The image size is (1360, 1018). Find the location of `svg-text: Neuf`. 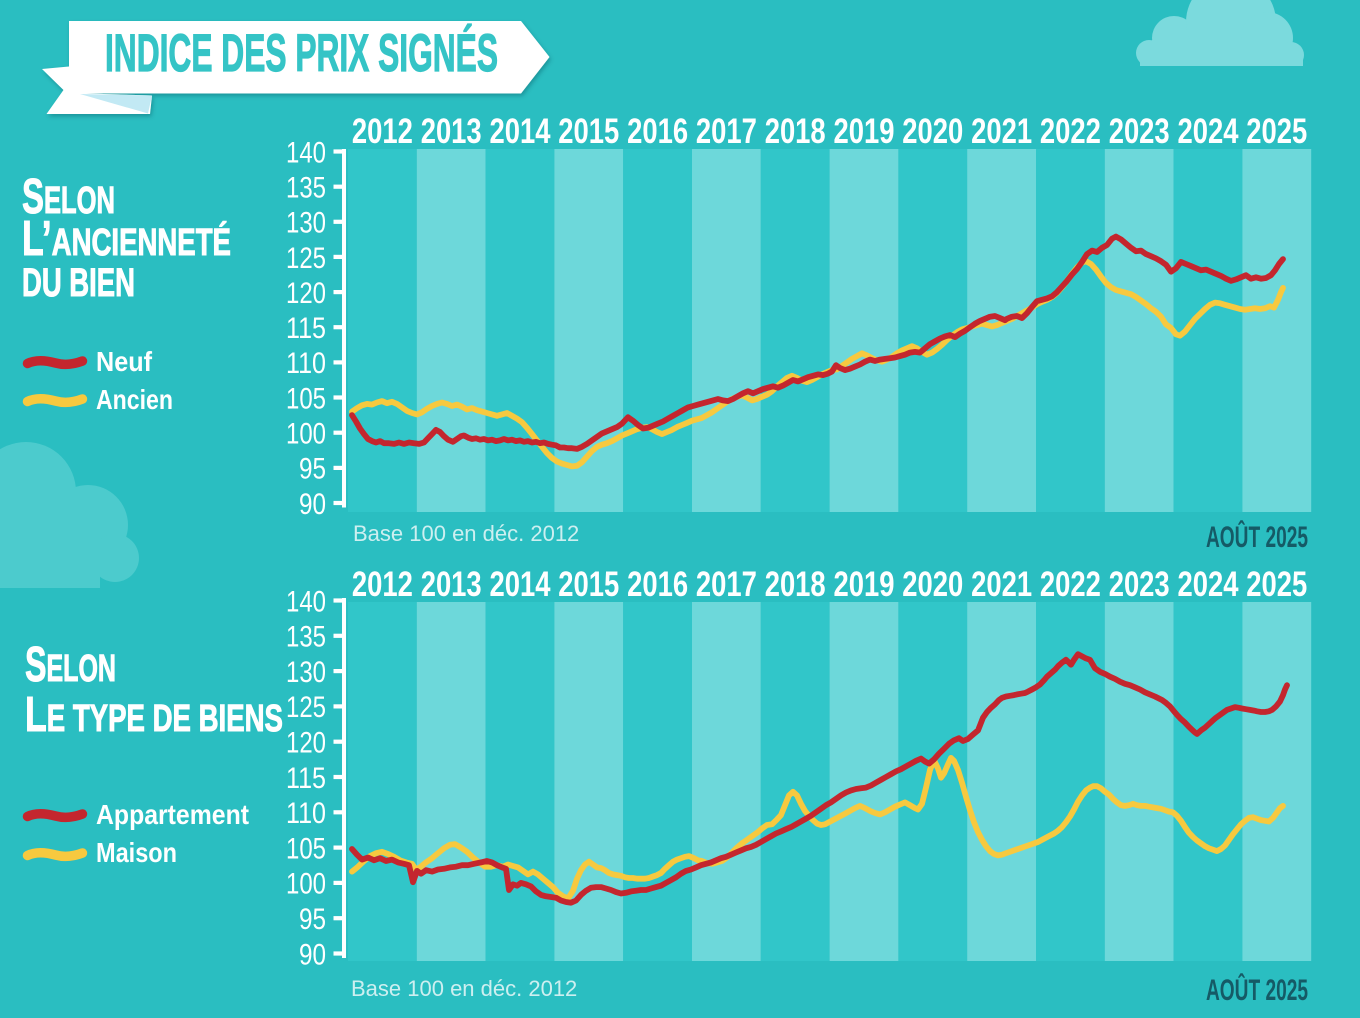

svg-text: Neuf is located at coordinates (124, 361).